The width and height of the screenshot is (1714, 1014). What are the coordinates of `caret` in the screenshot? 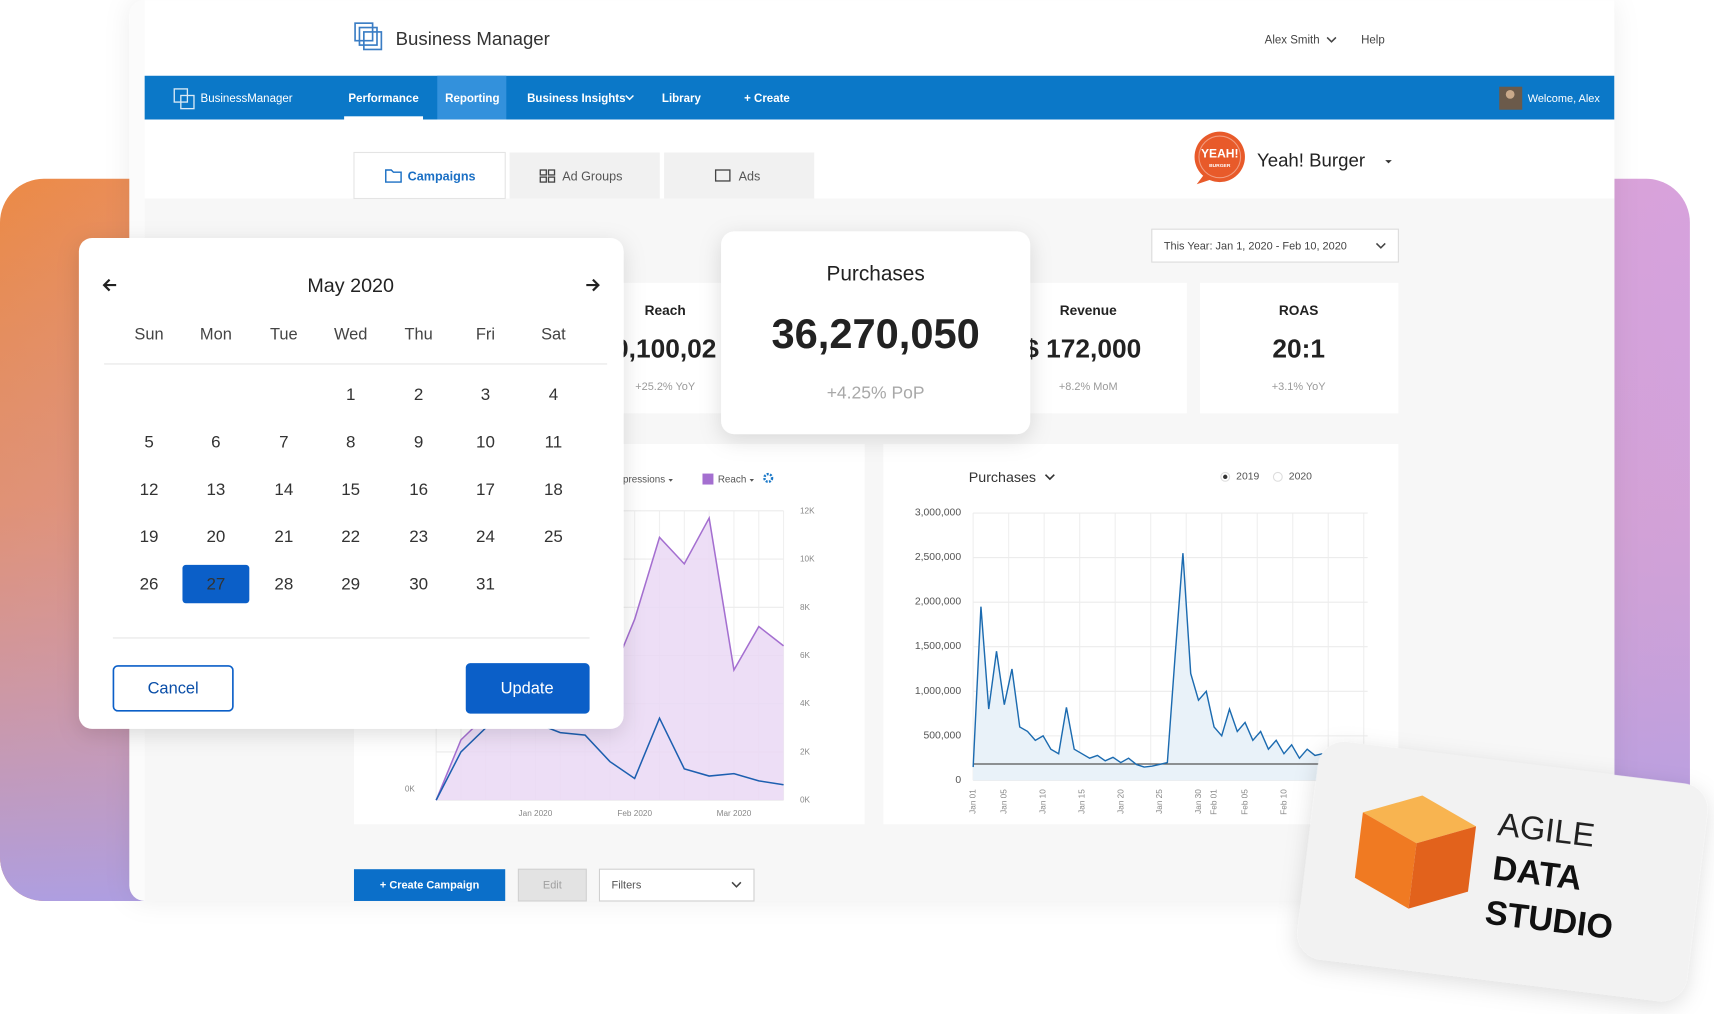 It's located at (751, 480).